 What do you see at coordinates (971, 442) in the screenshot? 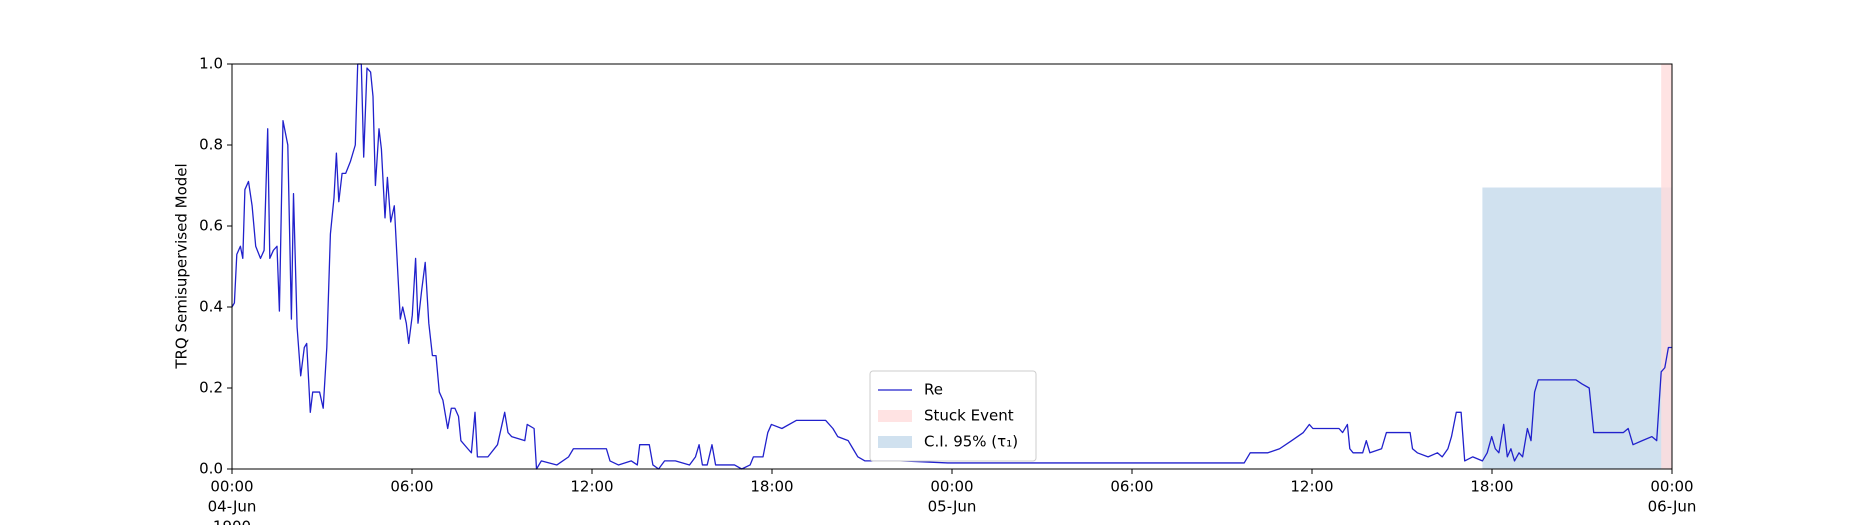
I see `legend-label: C.I. 95% (τ₁)` at bounding box center [971, 442].